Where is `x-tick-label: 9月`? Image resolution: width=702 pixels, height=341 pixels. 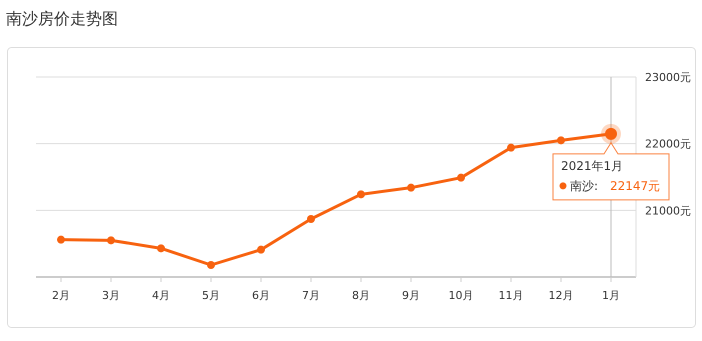
x-tick-label: 9月 is located at coordinates (411, 295).